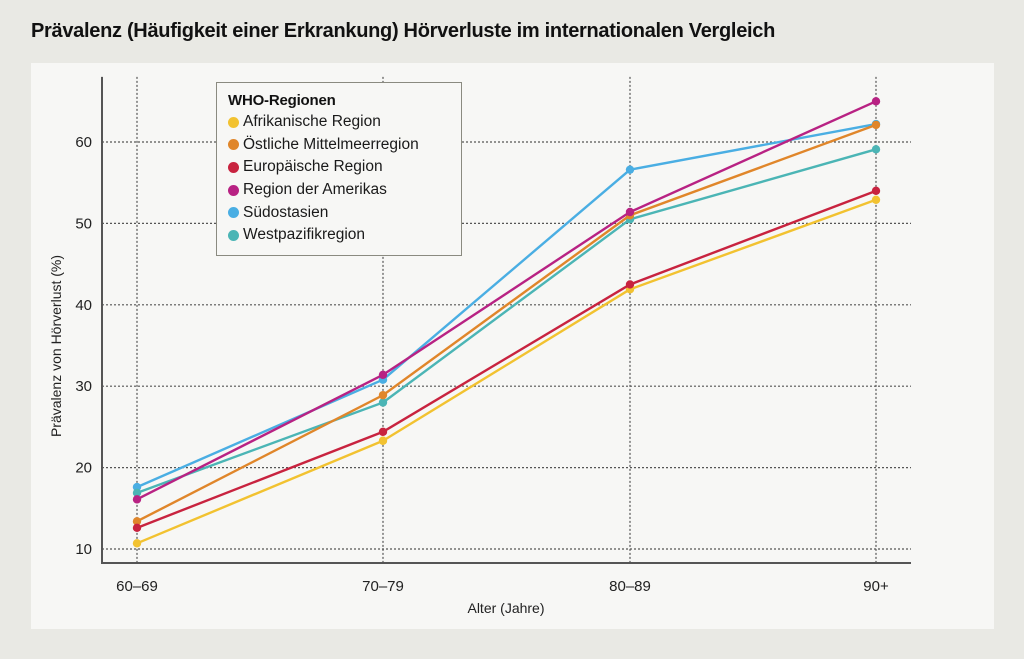 The image size is (1024, 659). Describe the element at coordinates (505, 608) in the screenshot. I see `x-axis-label: Alter (Jahre)` at that location.